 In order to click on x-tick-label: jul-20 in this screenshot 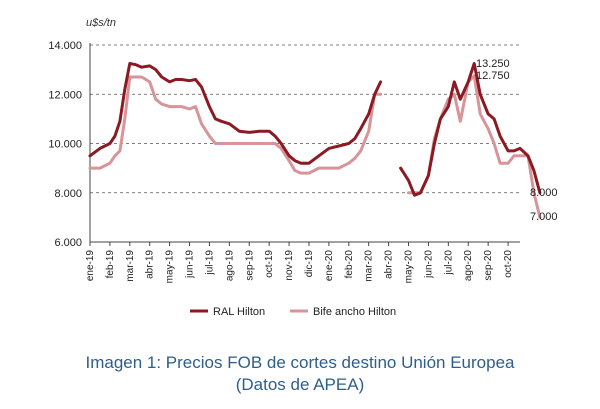, I will do `click(448, 263)`.